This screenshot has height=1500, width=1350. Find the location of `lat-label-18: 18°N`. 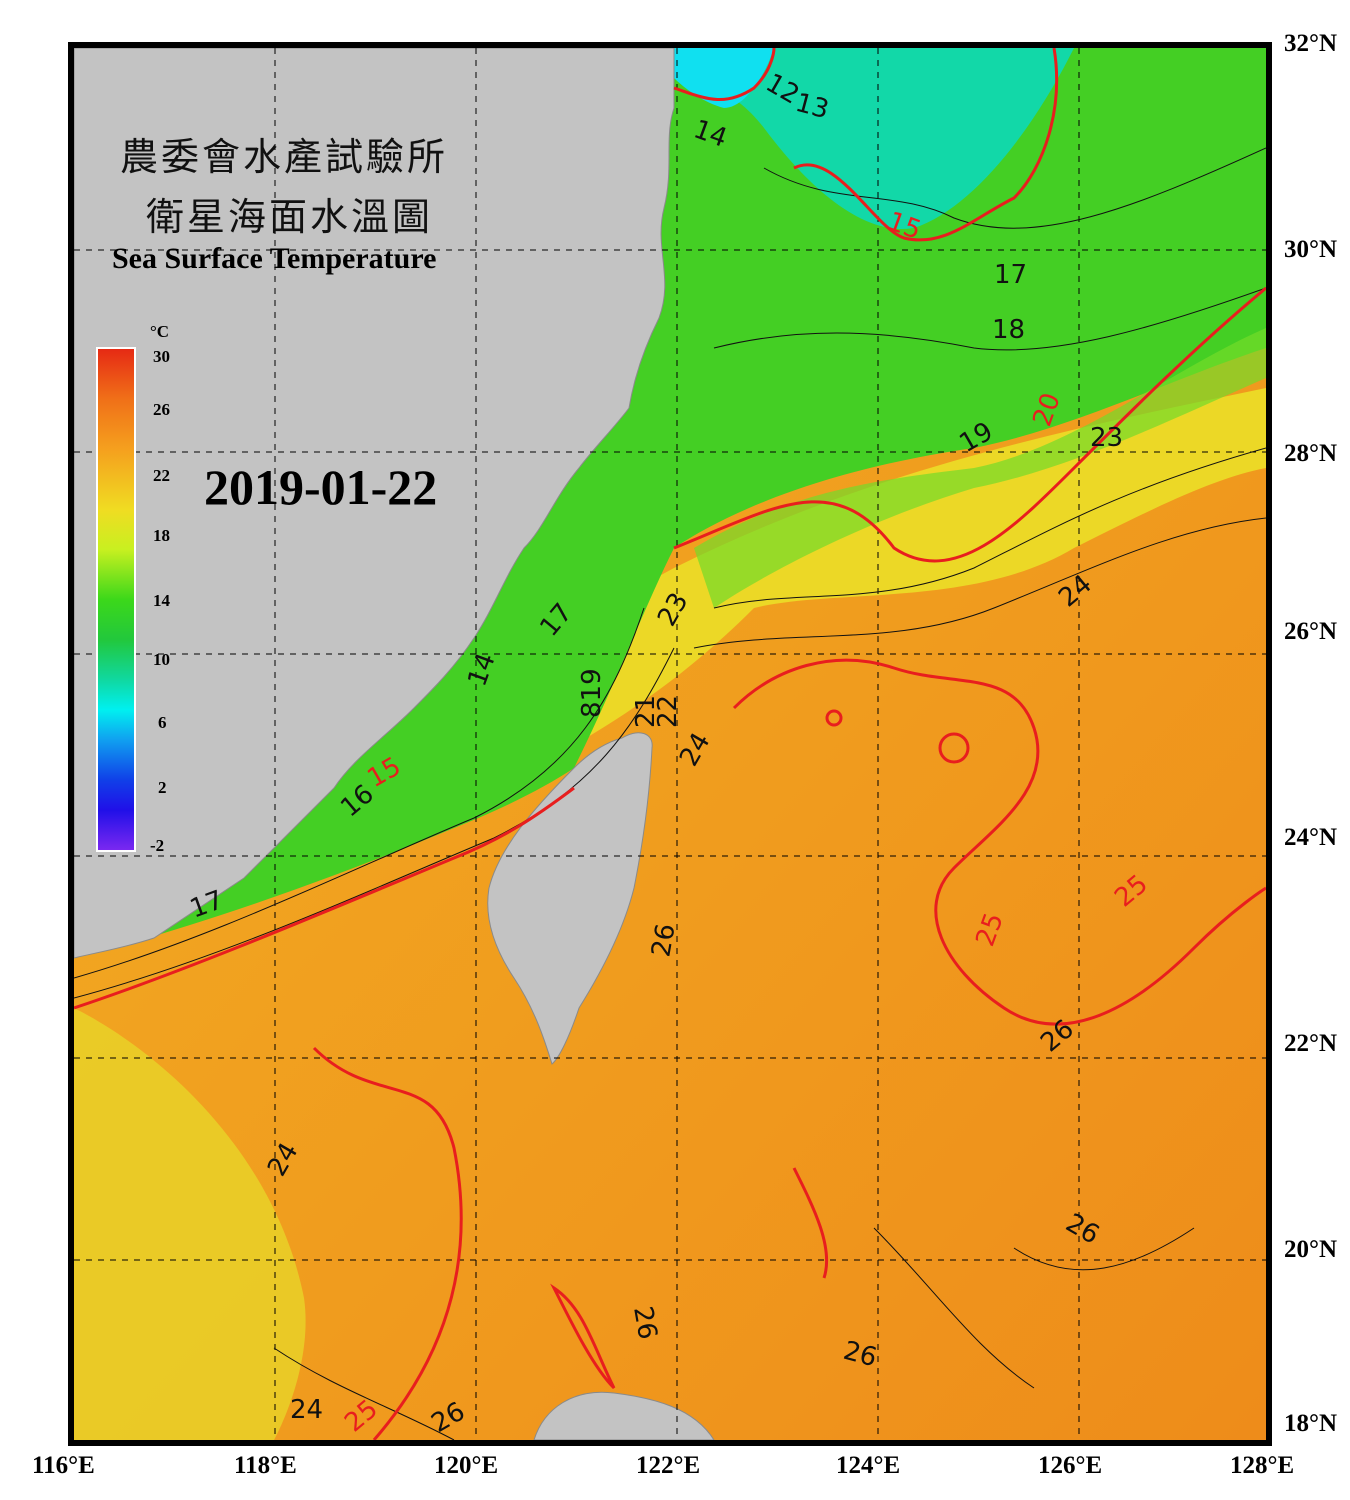

lat-label-18: 18°N is located at coordinates (1311, 1423).